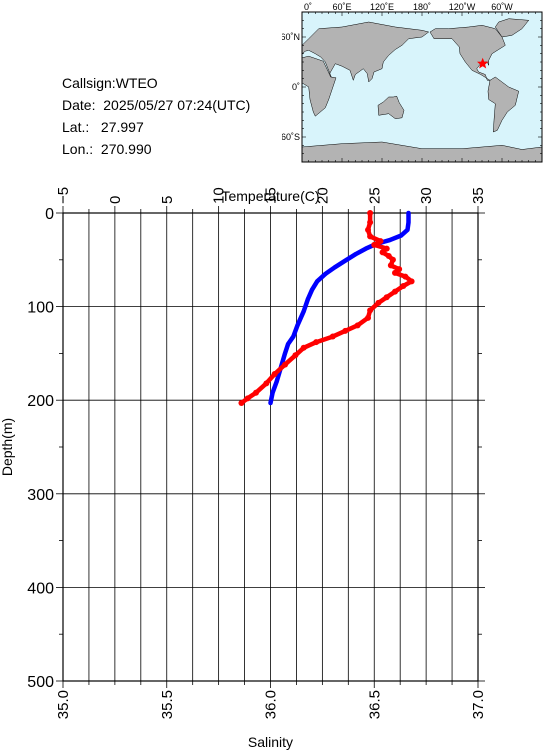 This screenshot has width=553, height=751. I want to click on map-lon-label: 180˚, so click(422, 7).